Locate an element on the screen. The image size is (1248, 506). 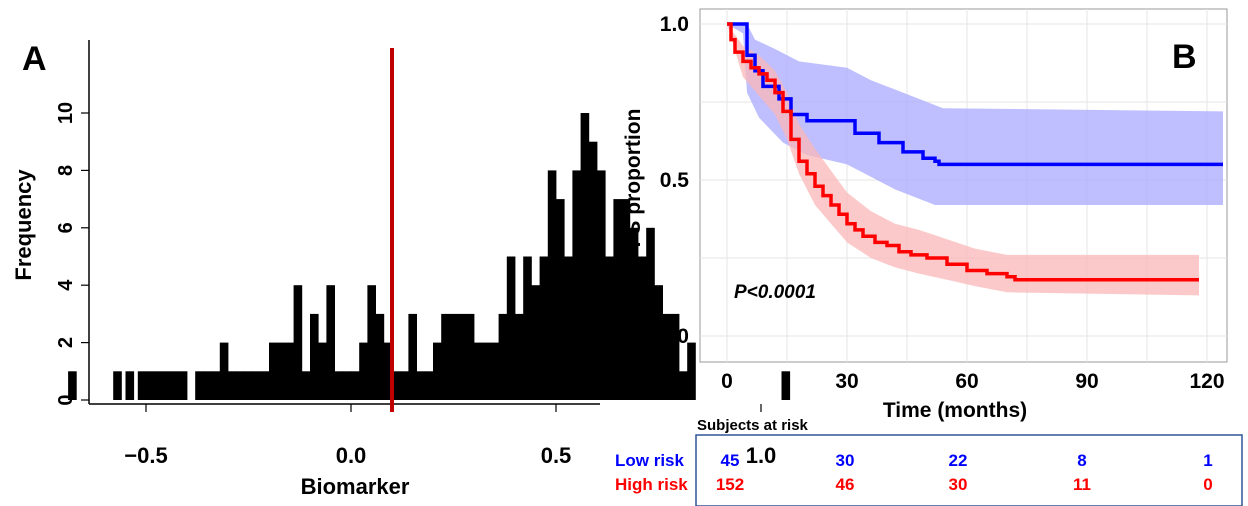
x-tick-label: 30 is located at coordinates (846, 381).